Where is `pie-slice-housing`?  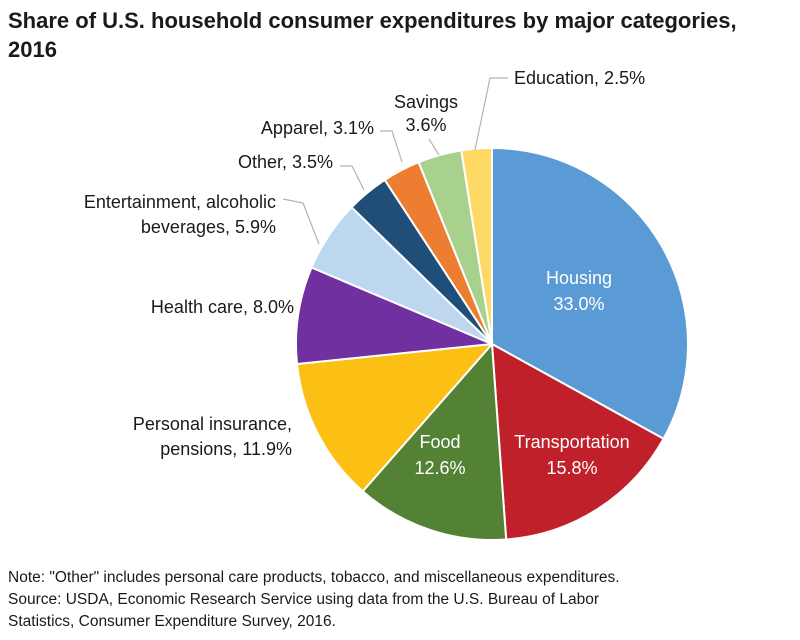
pie-slice-housing is located at coordinates (590, 293).